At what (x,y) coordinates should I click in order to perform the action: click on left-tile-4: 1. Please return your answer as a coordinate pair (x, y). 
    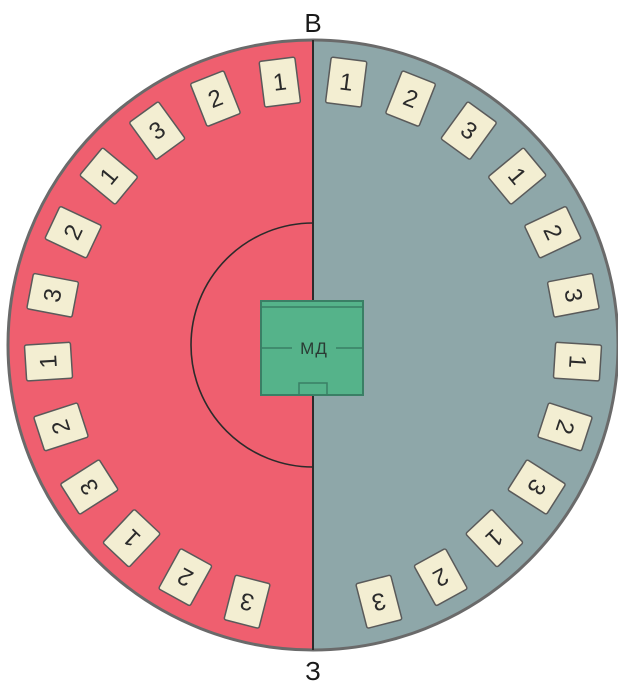
    Looking at the image, I should click on (108, 176).